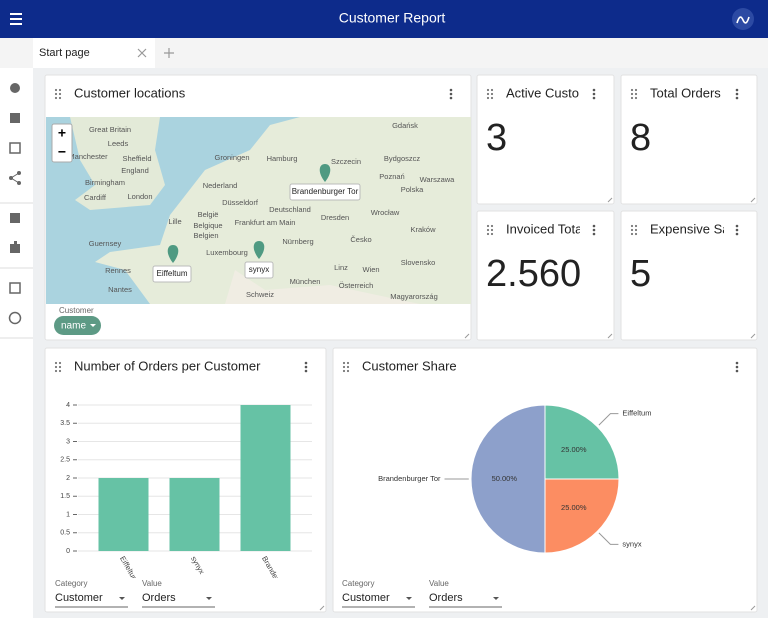 The image size is (768, 618). Describe the element at coordinates (231, 157) in the screenshot. I see `map-label: Groningen` at that location.